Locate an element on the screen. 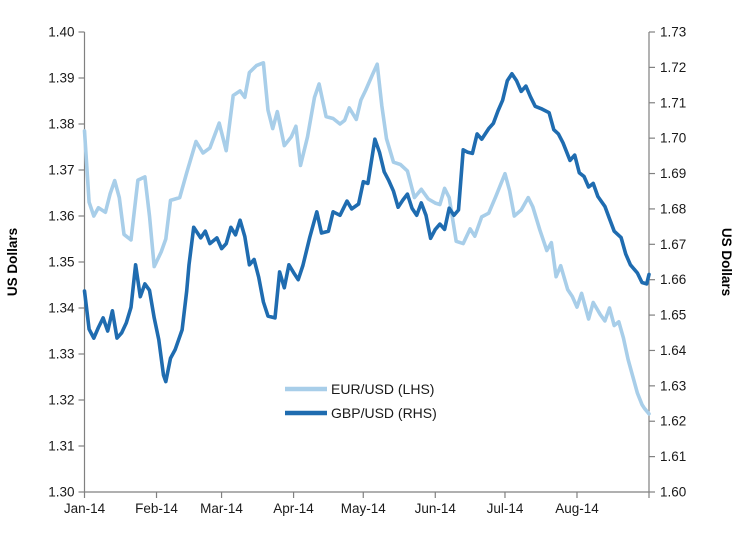 The width and height of the screenshot is (737, 535). left-axis-tick-label: 1.35 is located at coordinates (61, 262).